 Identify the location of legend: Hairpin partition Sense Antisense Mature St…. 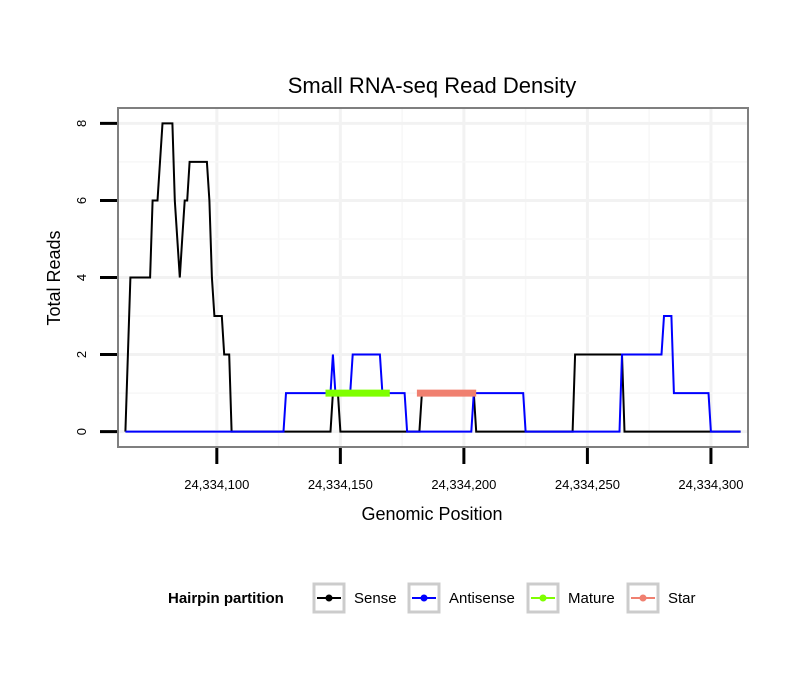
(432, 598).